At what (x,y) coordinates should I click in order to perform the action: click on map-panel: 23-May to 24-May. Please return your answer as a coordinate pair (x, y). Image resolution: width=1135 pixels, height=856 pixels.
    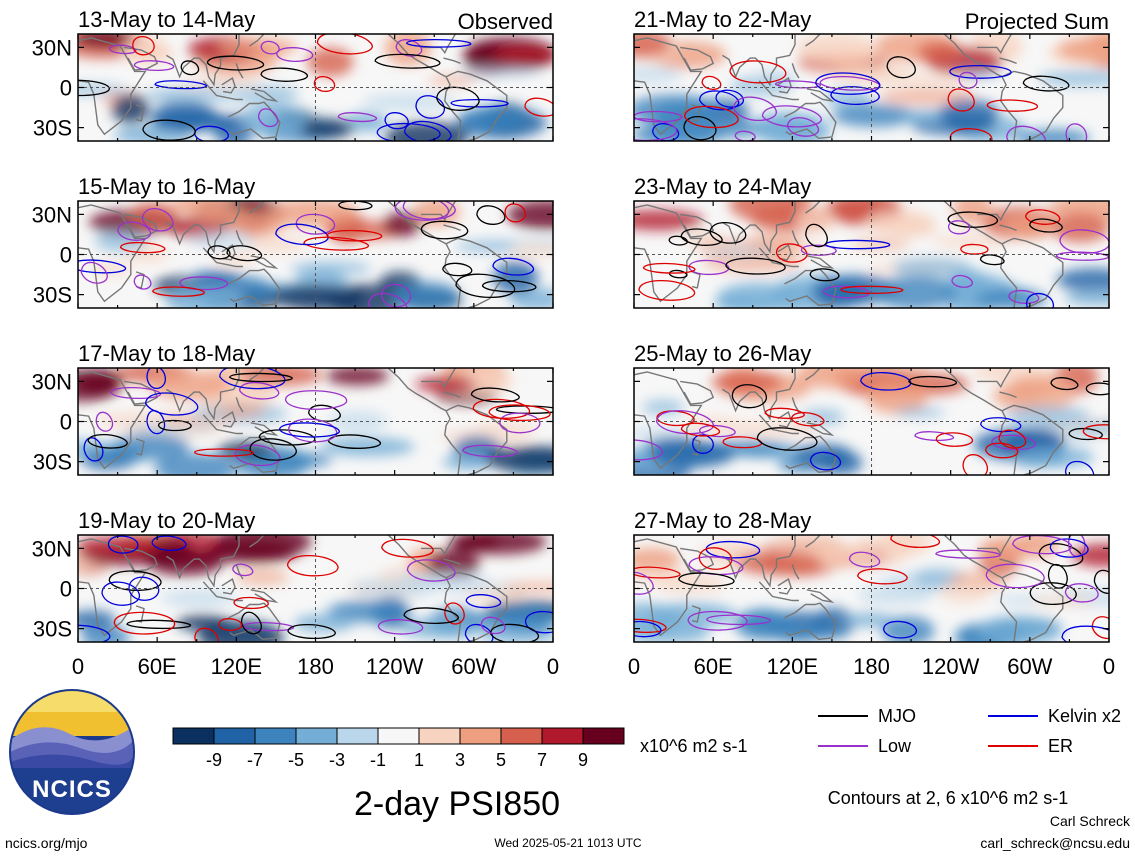
    Looking at the image, I should click on (871, 241).